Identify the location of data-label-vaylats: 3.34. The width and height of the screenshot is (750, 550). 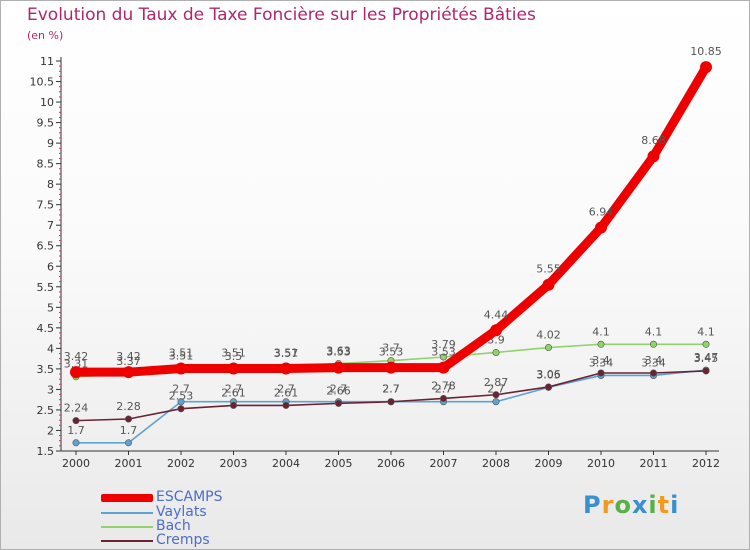
(601, 362).